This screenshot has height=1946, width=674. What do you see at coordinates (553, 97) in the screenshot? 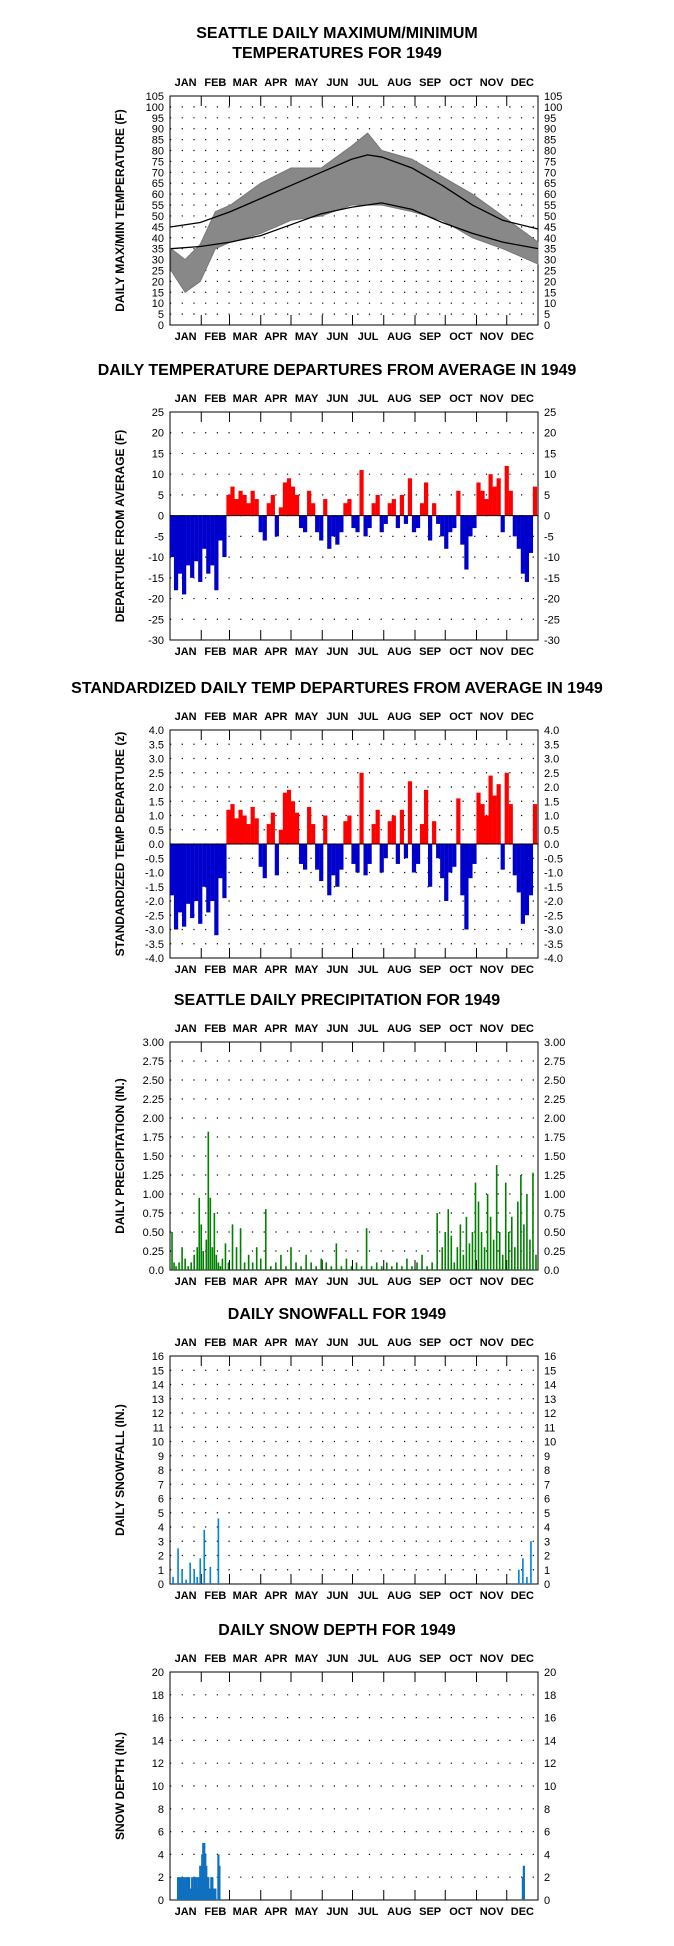
I see `y-tick-label-right: 105` at bounding box center [553, 97].